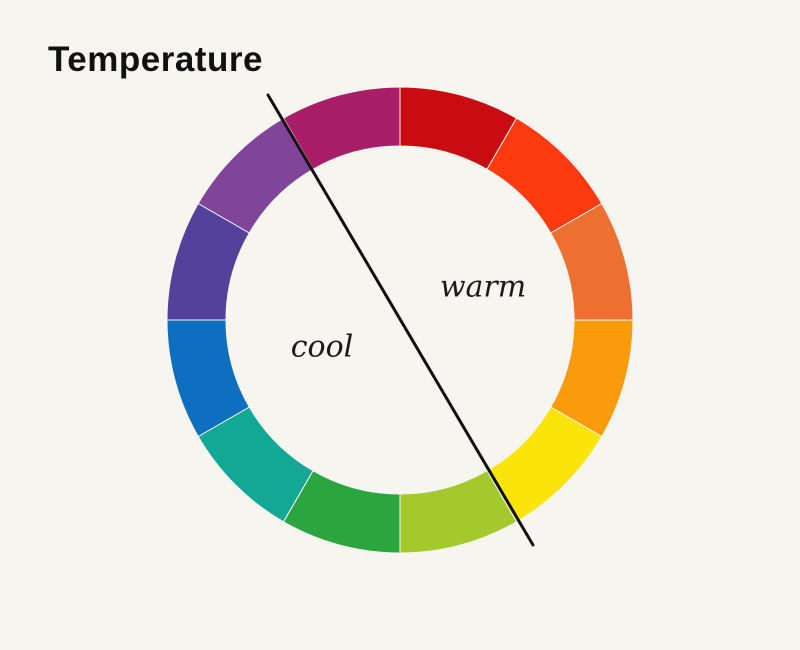 This screenshot has height=650, width=800. What do you see at coordinates (483, 287) in the screenshot?
I see `warm-zone-label: warm` at bounding box center [483, 287].